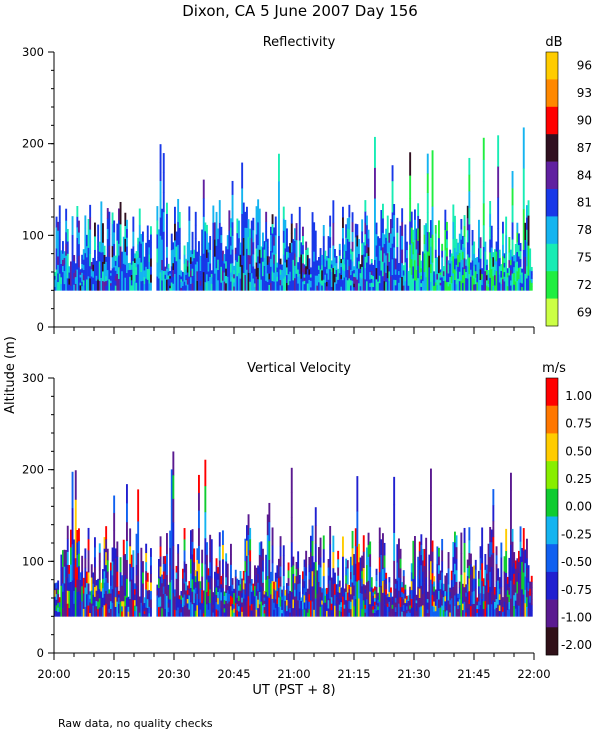 Image resolution: width=600 pixels, height=750 pixels. I want to click on colorbar-tick-label: 69, so click(584, 312).